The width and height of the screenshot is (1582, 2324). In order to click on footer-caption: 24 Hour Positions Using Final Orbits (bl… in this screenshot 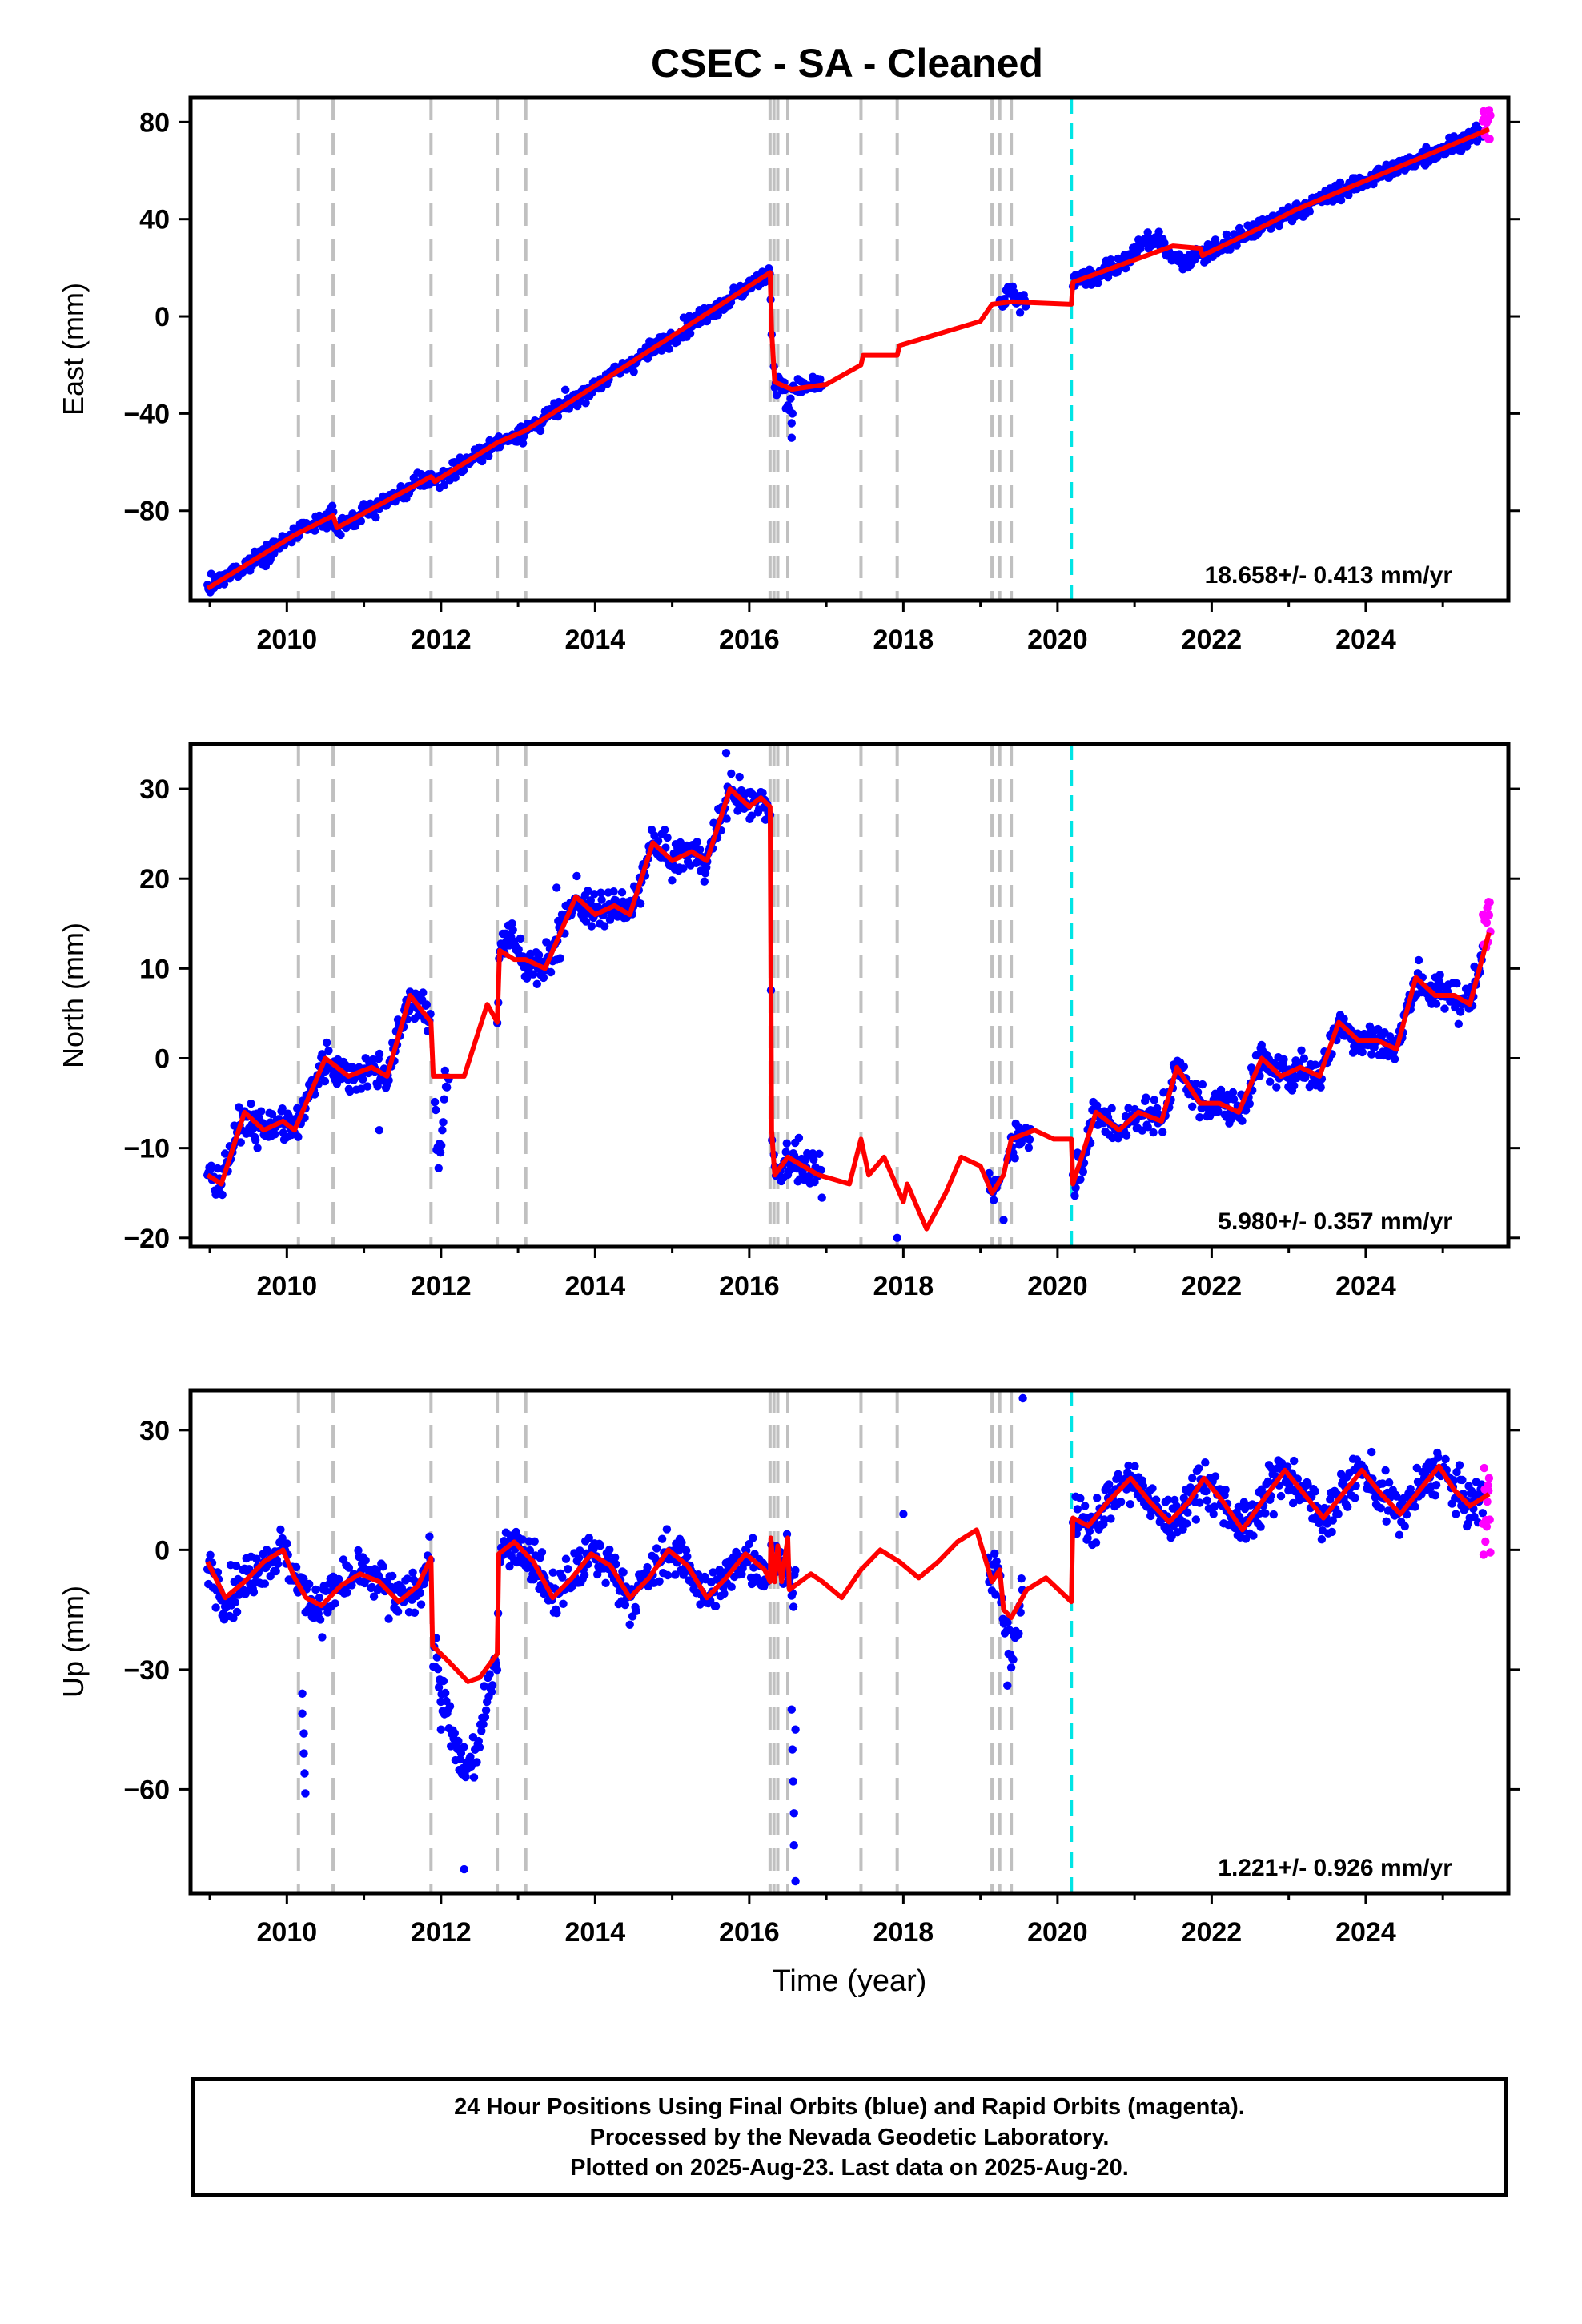, I will do `click(849, 2137)`.